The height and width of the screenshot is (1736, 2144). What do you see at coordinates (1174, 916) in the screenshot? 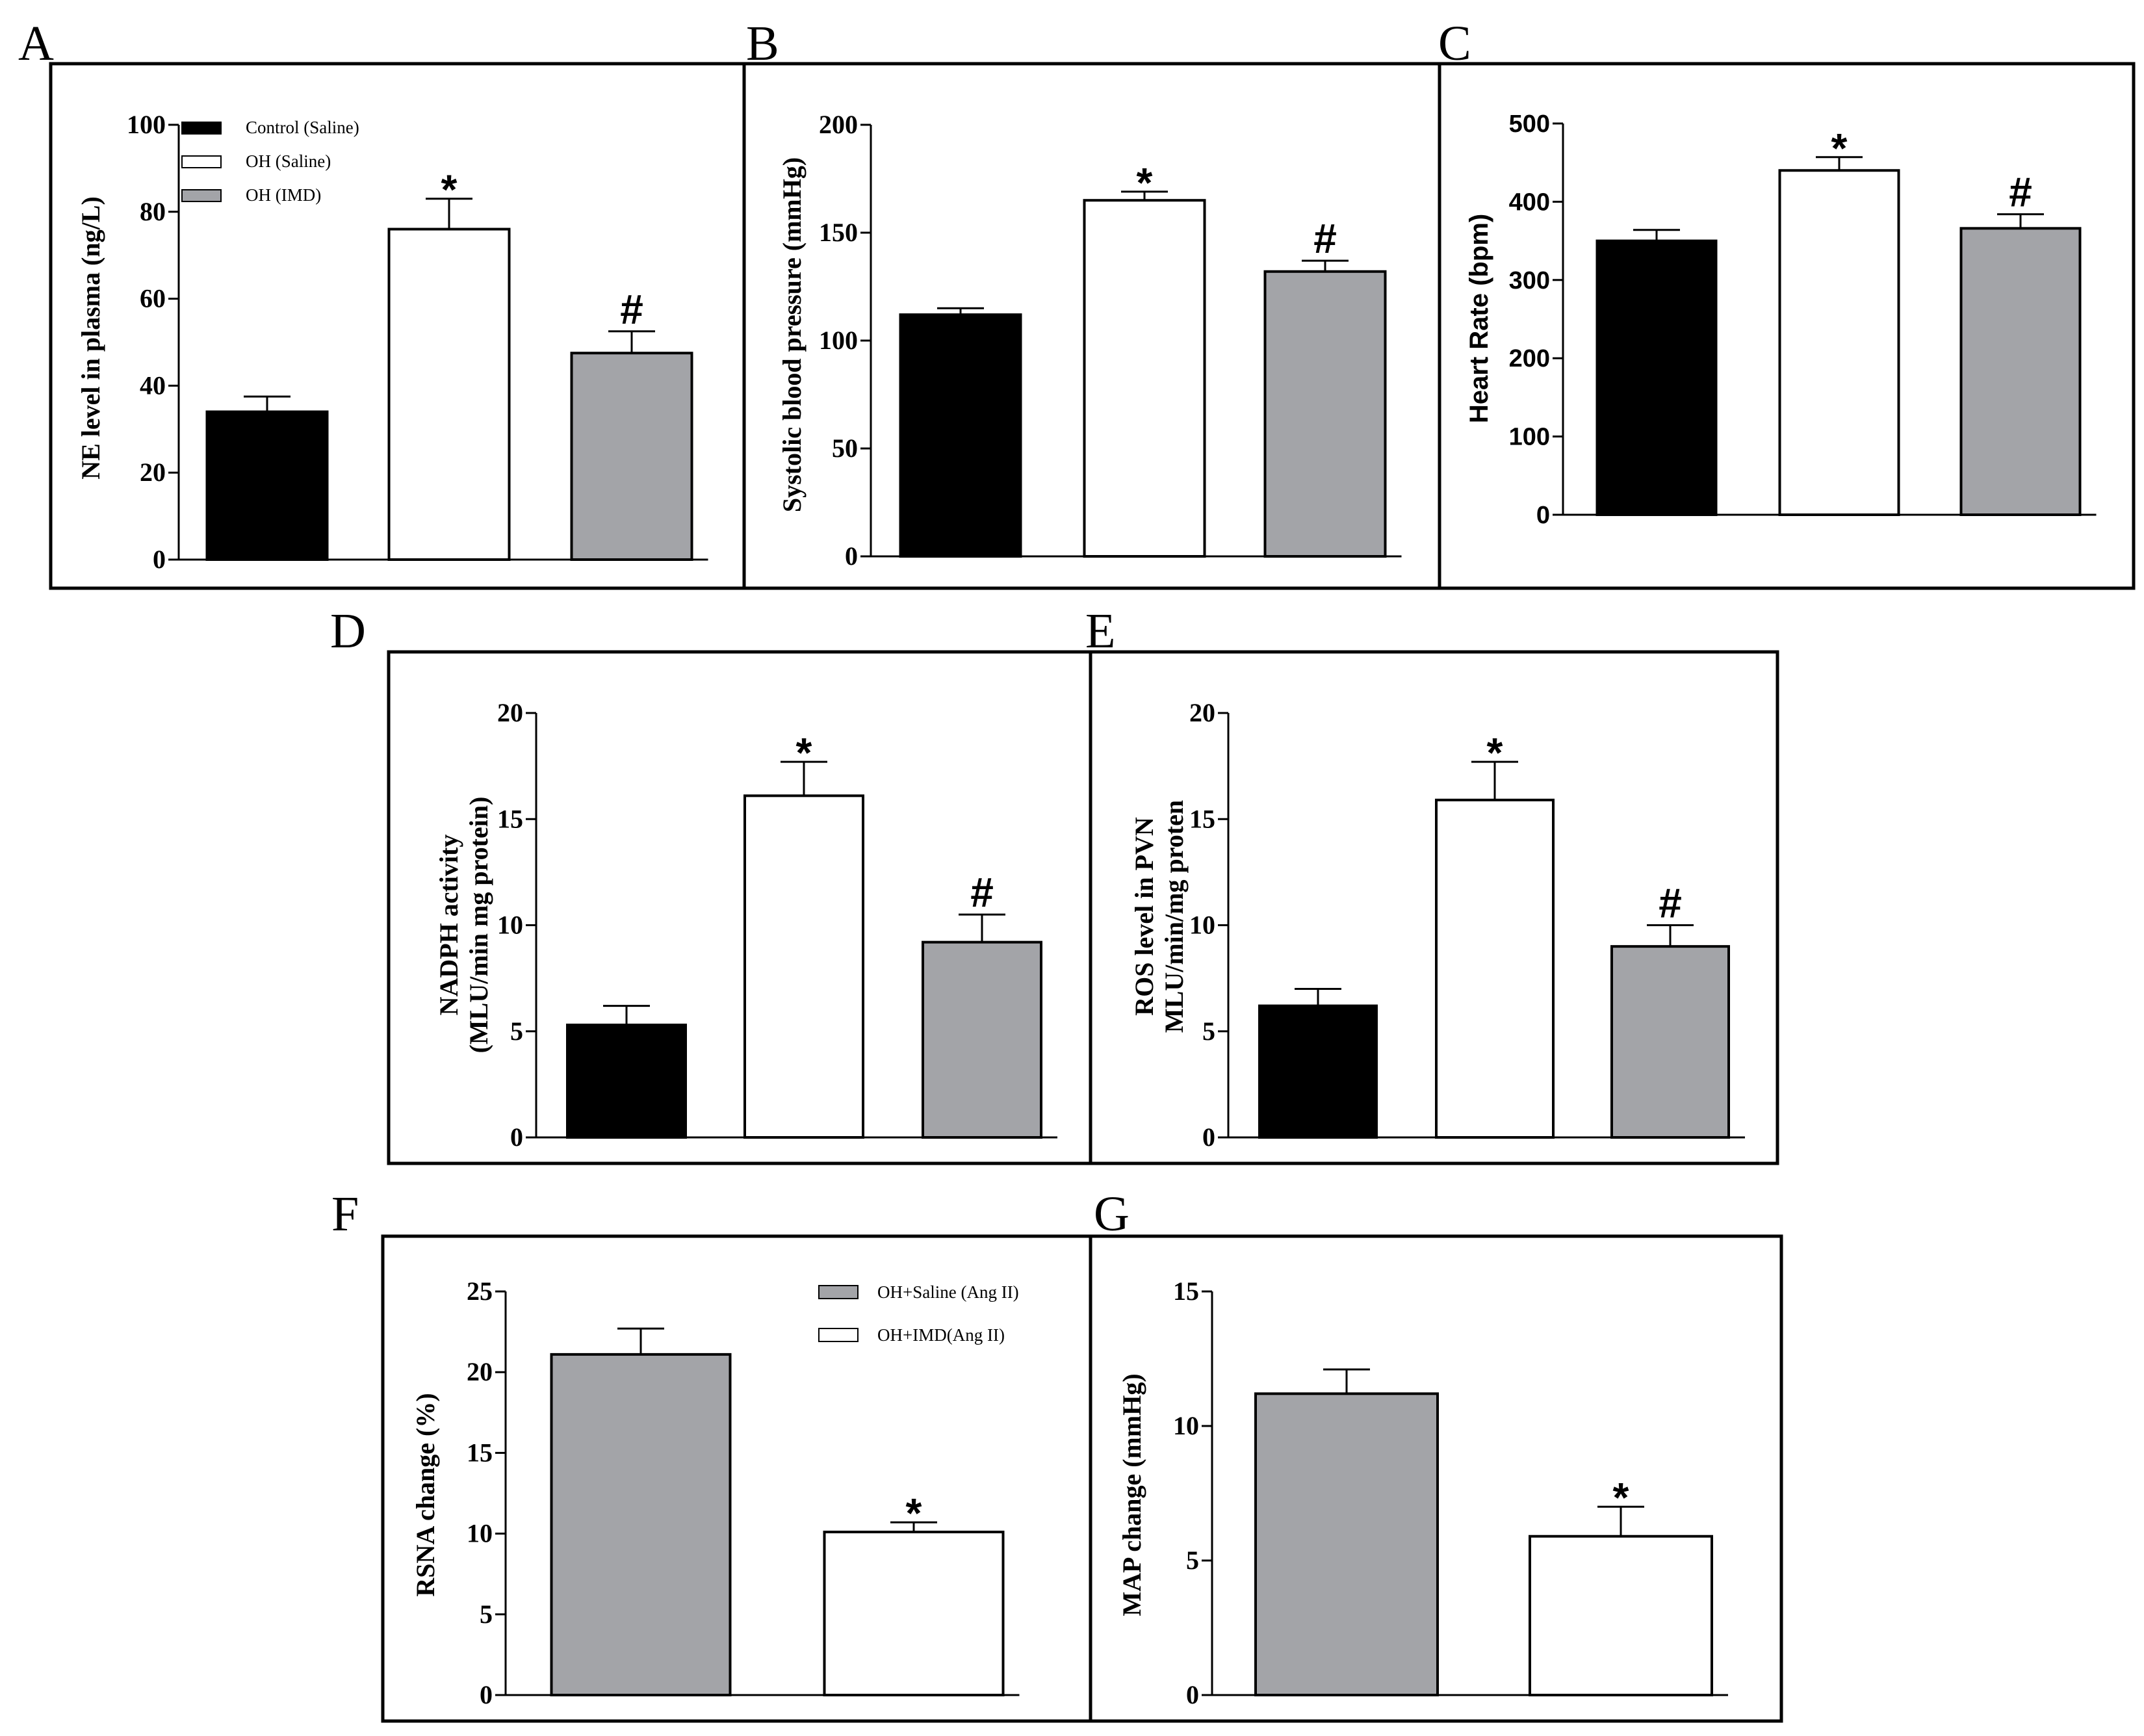
I see `panel-e-y-axis-title-line: MLU/min/mg proten` at bounding box center [1174, 916].